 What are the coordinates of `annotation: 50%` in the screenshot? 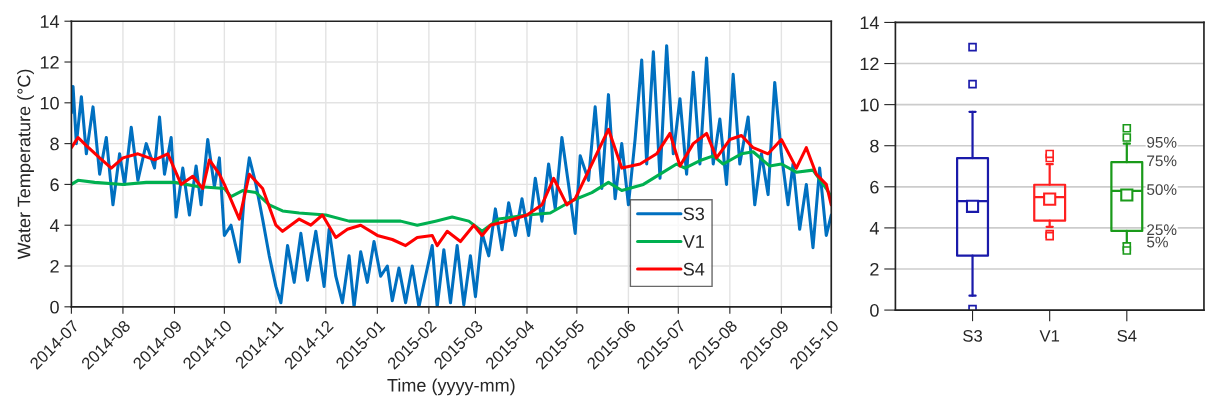 It's located at (1162, 190).